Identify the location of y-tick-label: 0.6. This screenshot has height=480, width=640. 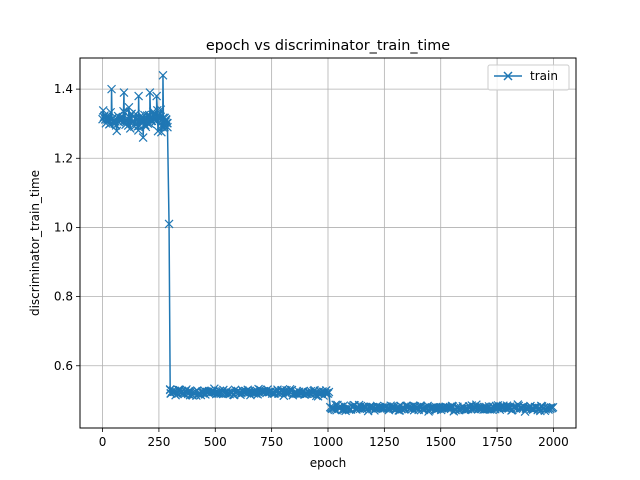
(63, 366).